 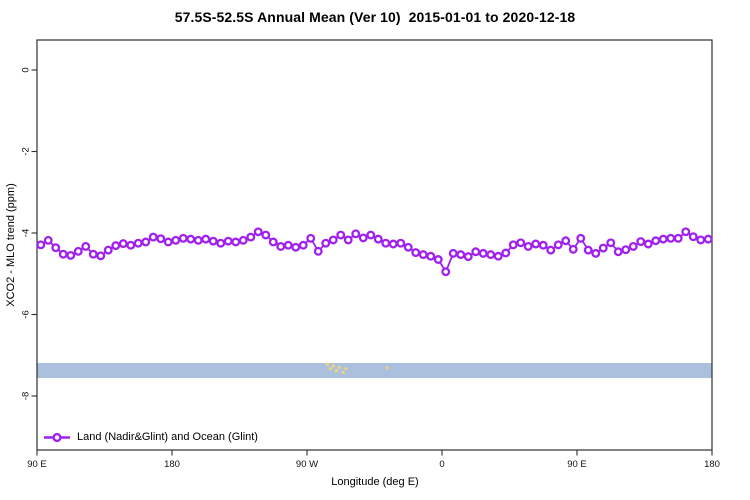 What do you see at coordinates (26, 396) in the screenshot?
I see `y-tick-label: -8` at bounding box center [26, 396].